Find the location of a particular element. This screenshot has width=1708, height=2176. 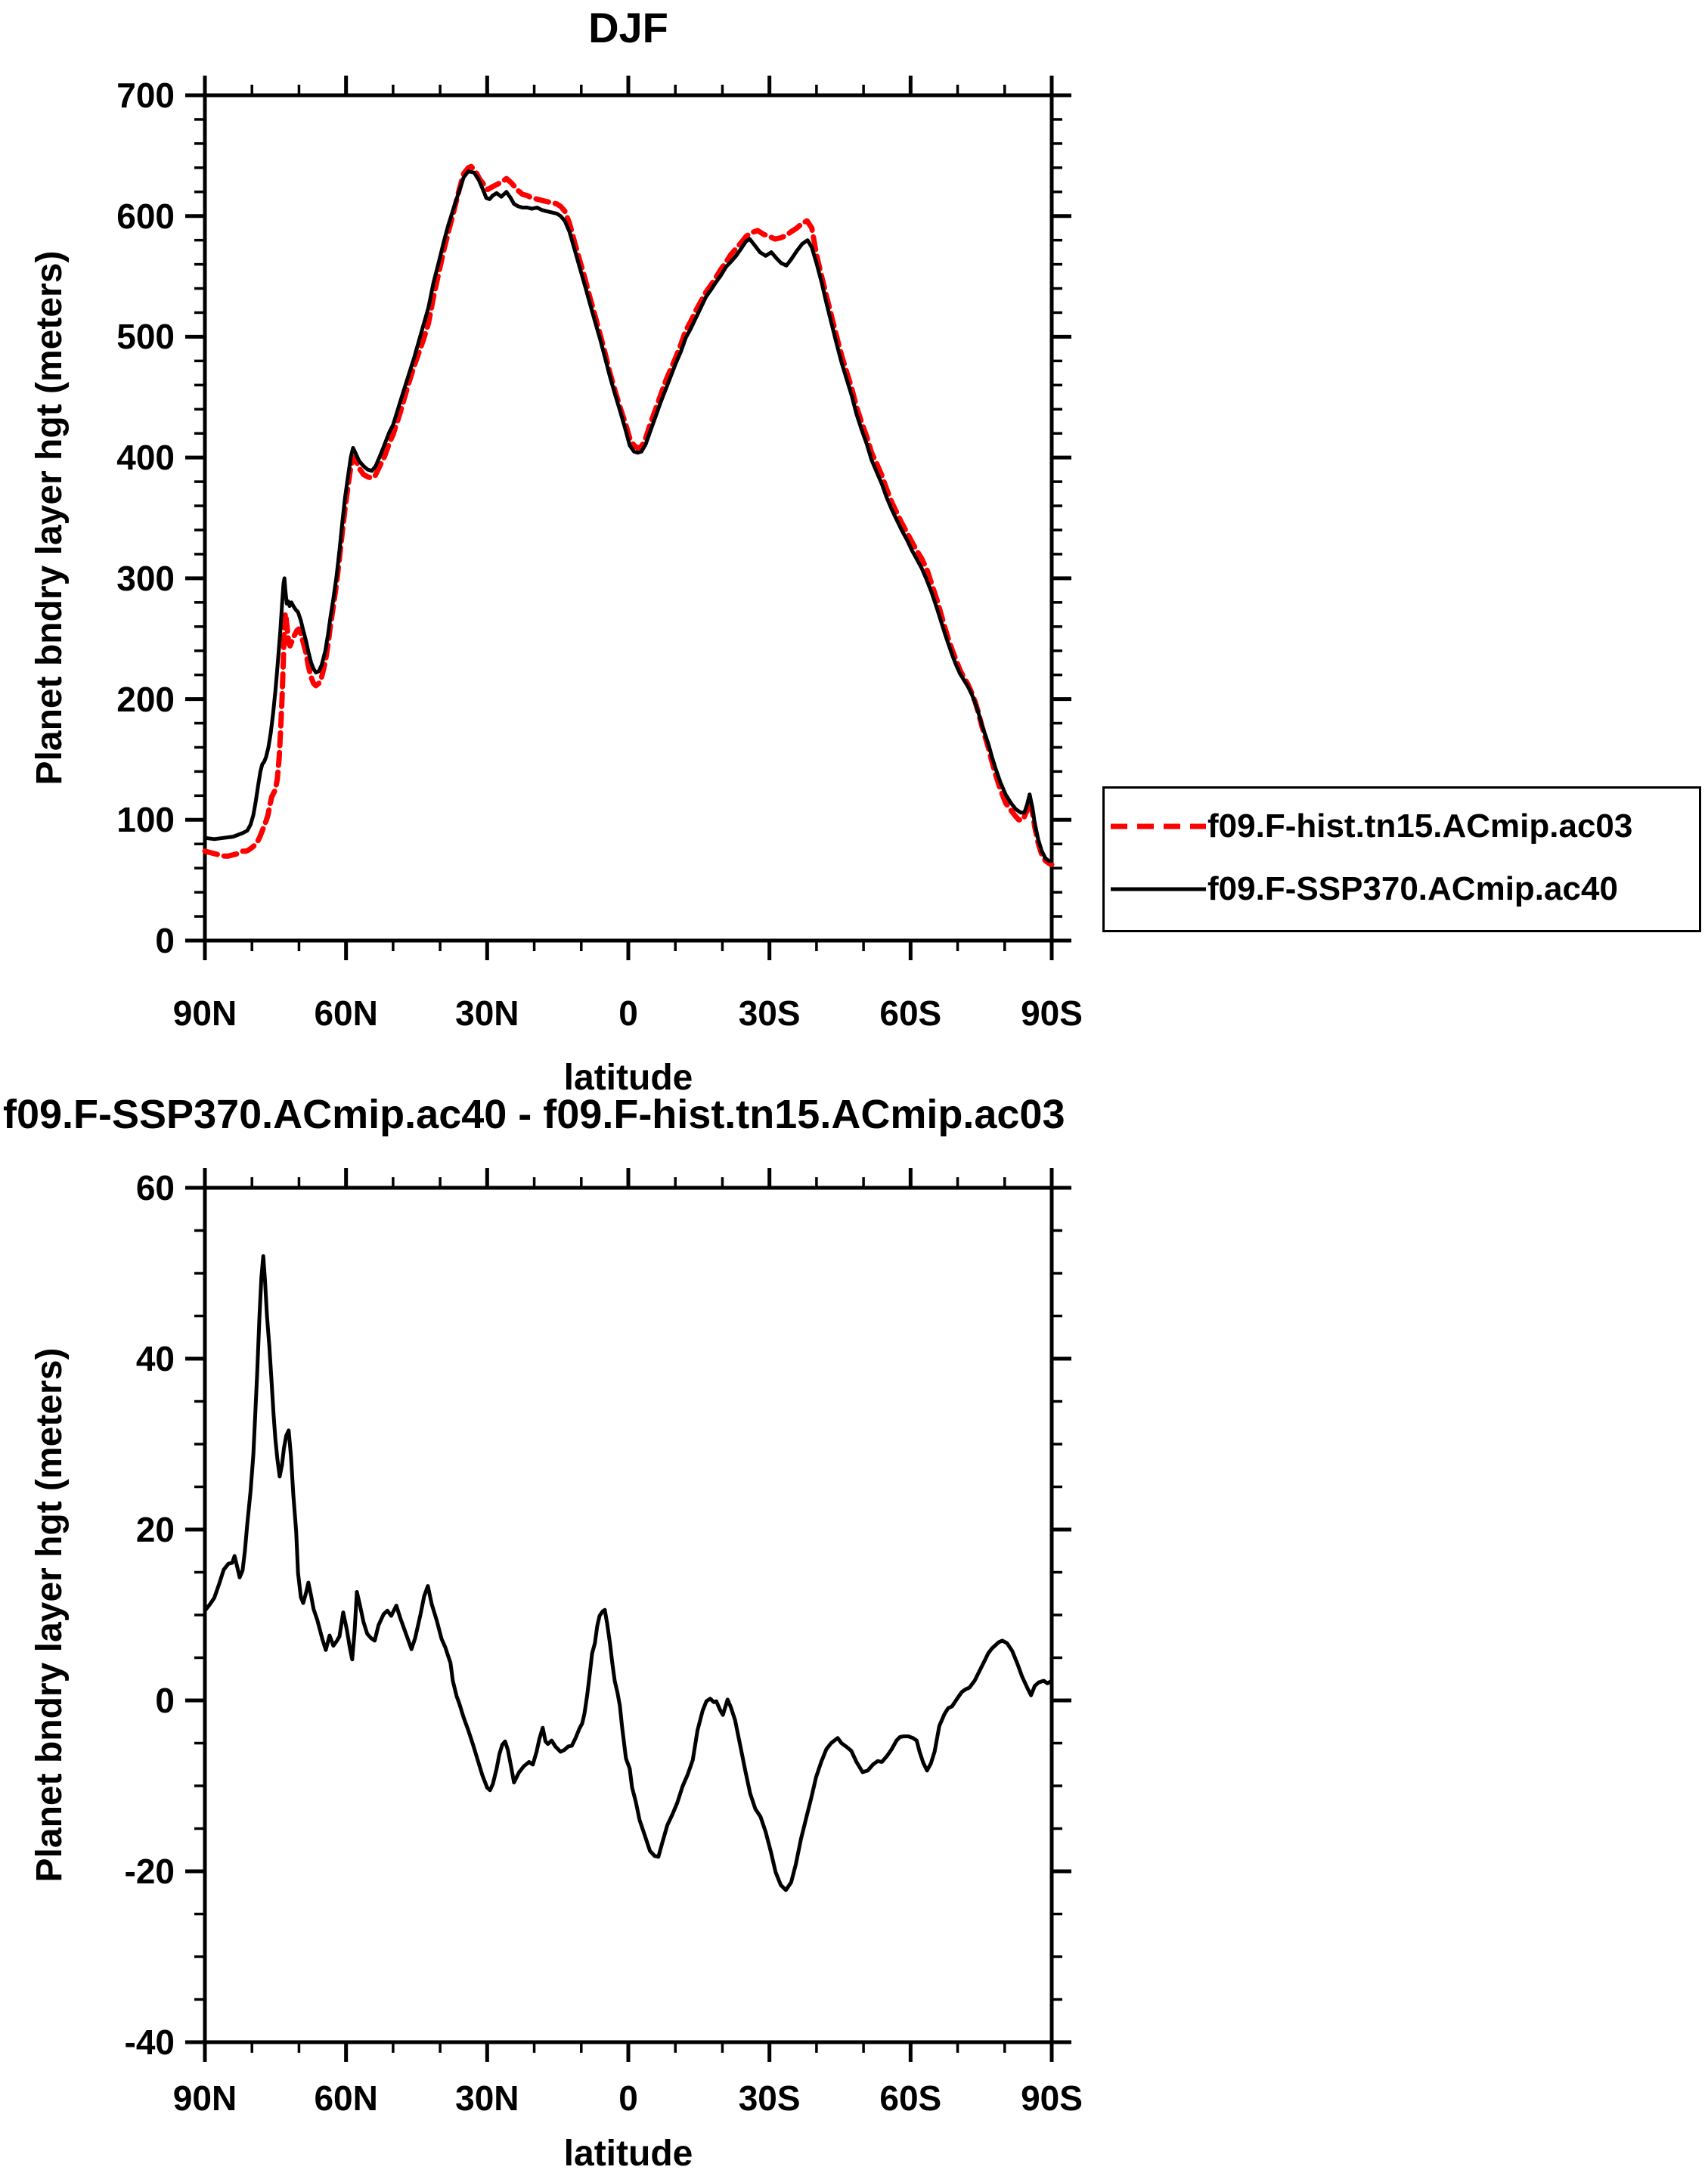

y-tick-label: 700 is located at coordinates (145, 95).